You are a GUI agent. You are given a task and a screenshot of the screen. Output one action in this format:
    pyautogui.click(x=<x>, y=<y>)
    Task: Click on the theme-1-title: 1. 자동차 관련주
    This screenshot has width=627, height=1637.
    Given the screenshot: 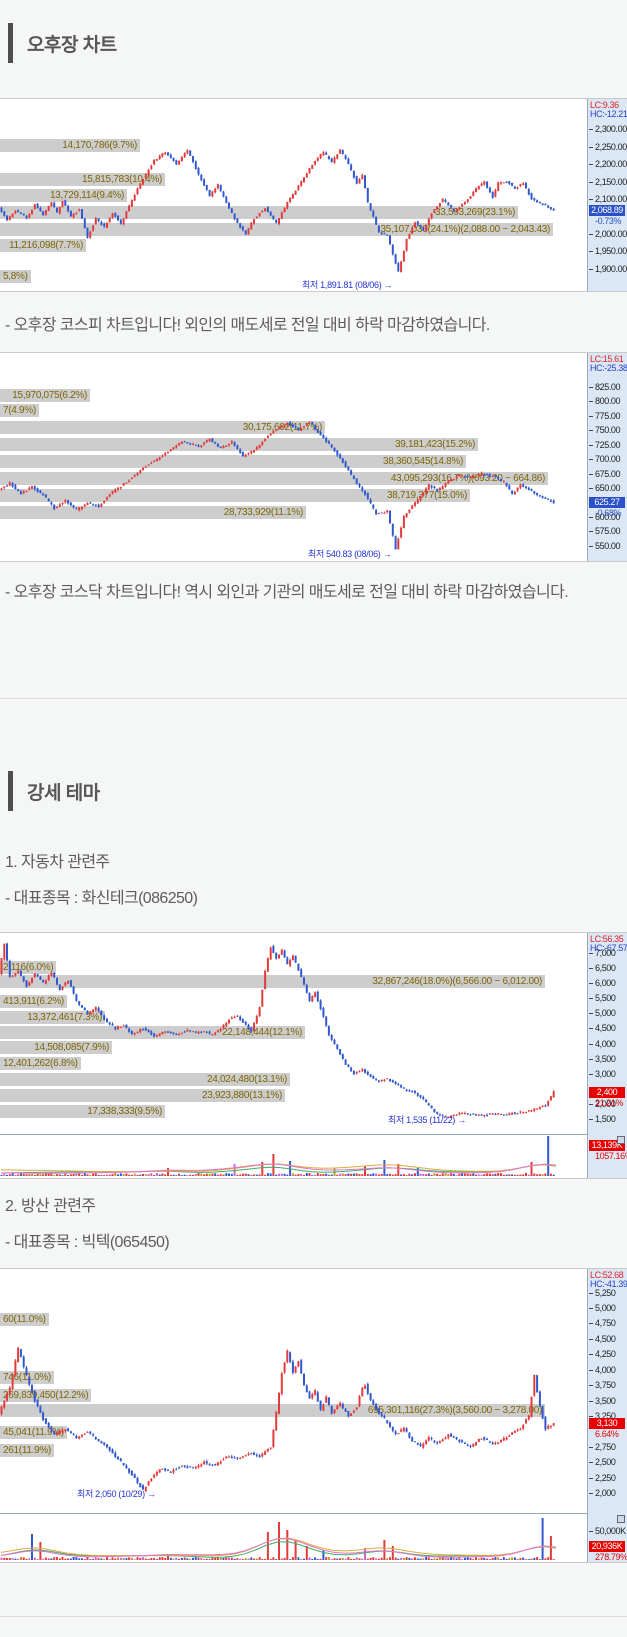 What is the action you would take?
    pyautogui.click(x=57, y=862)
    